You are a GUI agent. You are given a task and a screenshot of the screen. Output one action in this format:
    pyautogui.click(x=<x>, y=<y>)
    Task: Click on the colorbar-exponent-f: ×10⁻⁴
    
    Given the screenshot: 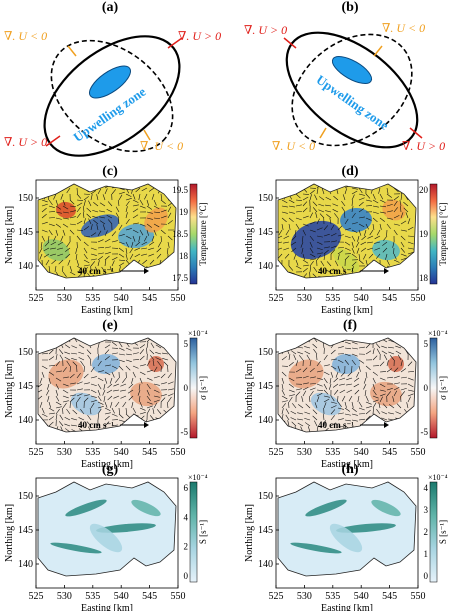 What is the action you would take?
    pyautogui.click(x=438, y=333)
    